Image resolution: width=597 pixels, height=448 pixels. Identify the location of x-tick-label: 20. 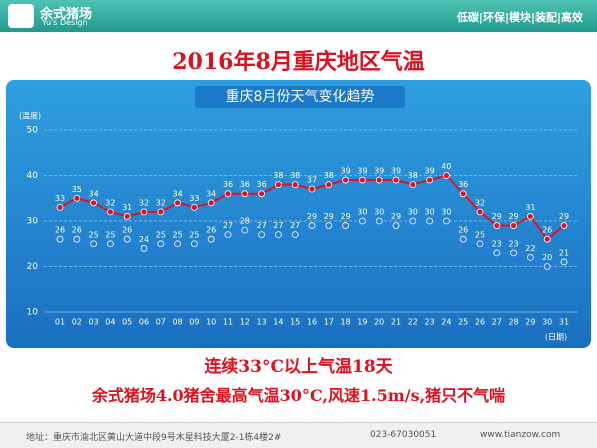
(379, 322).